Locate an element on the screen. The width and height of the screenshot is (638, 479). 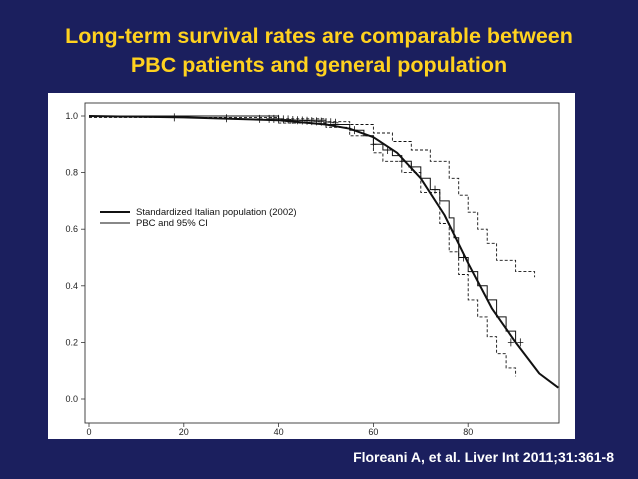
y-tick-label-4: 0.8 is located at coordinates (71, 173).